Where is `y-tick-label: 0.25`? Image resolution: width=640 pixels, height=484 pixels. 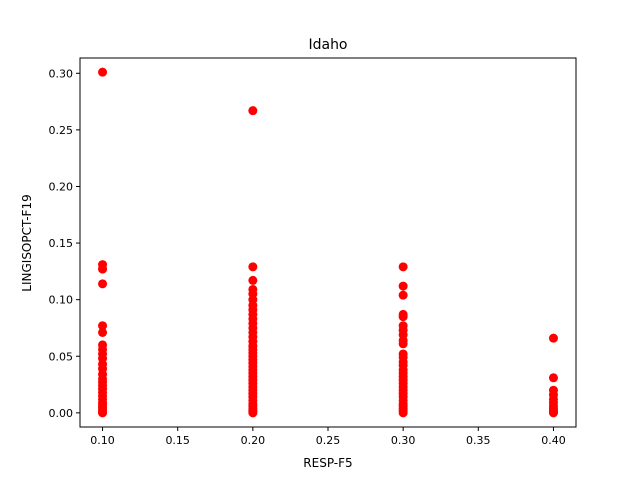 y-tick-label: 0.25 is located at coordinates (61, 130).